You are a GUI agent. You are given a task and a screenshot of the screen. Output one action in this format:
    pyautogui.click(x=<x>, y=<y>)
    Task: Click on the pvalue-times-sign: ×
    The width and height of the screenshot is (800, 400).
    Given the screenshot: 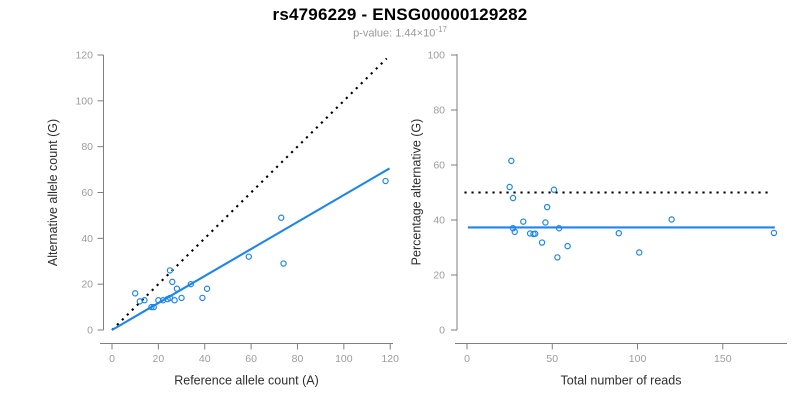 What is the action you would take?
    pyautogui.click(x=420, y=33)
    